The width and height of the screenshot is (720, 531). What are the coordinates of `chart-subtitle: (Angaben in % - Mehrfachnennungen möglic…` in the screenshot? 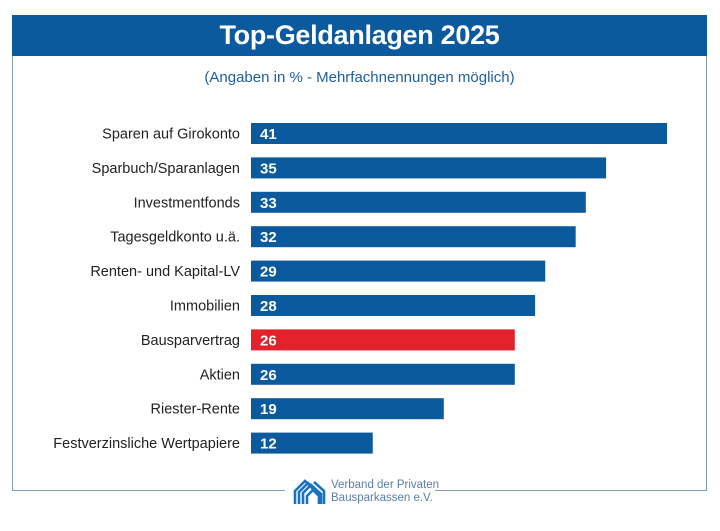 It's located at (359, 77).